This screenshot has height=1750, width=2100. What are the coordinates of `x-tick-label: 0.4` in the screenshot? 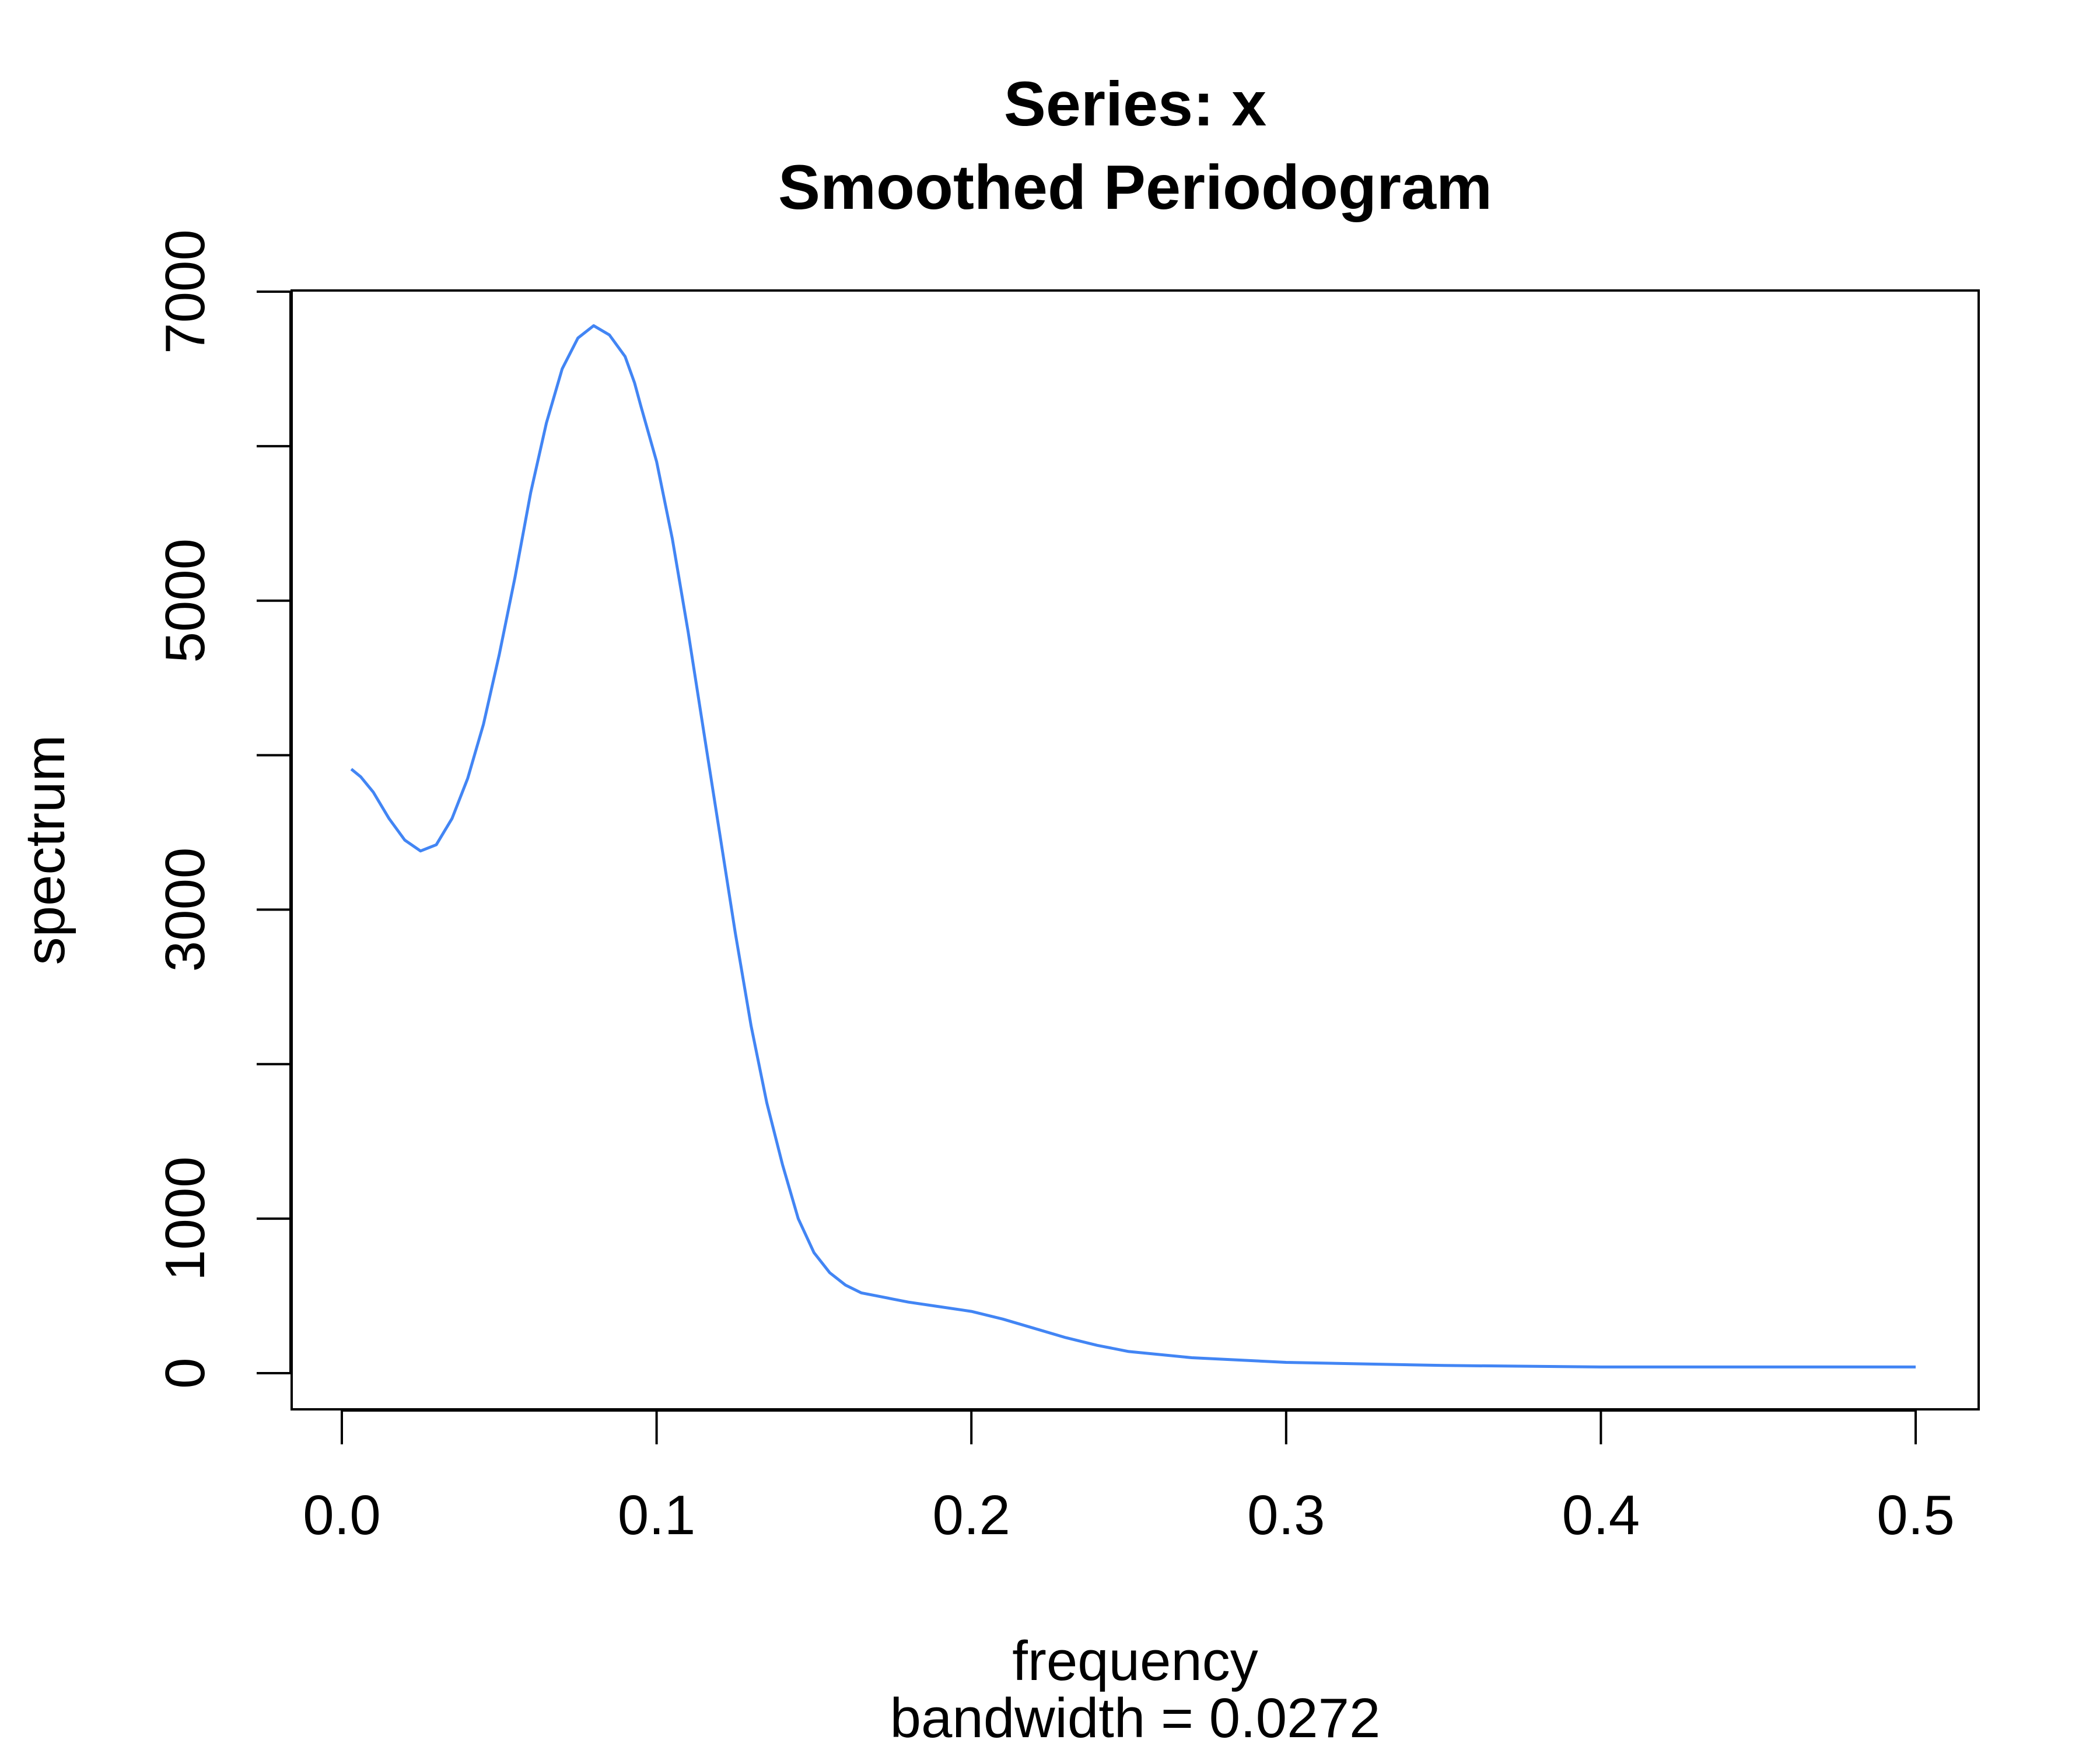 It's located at (1601, 1515).